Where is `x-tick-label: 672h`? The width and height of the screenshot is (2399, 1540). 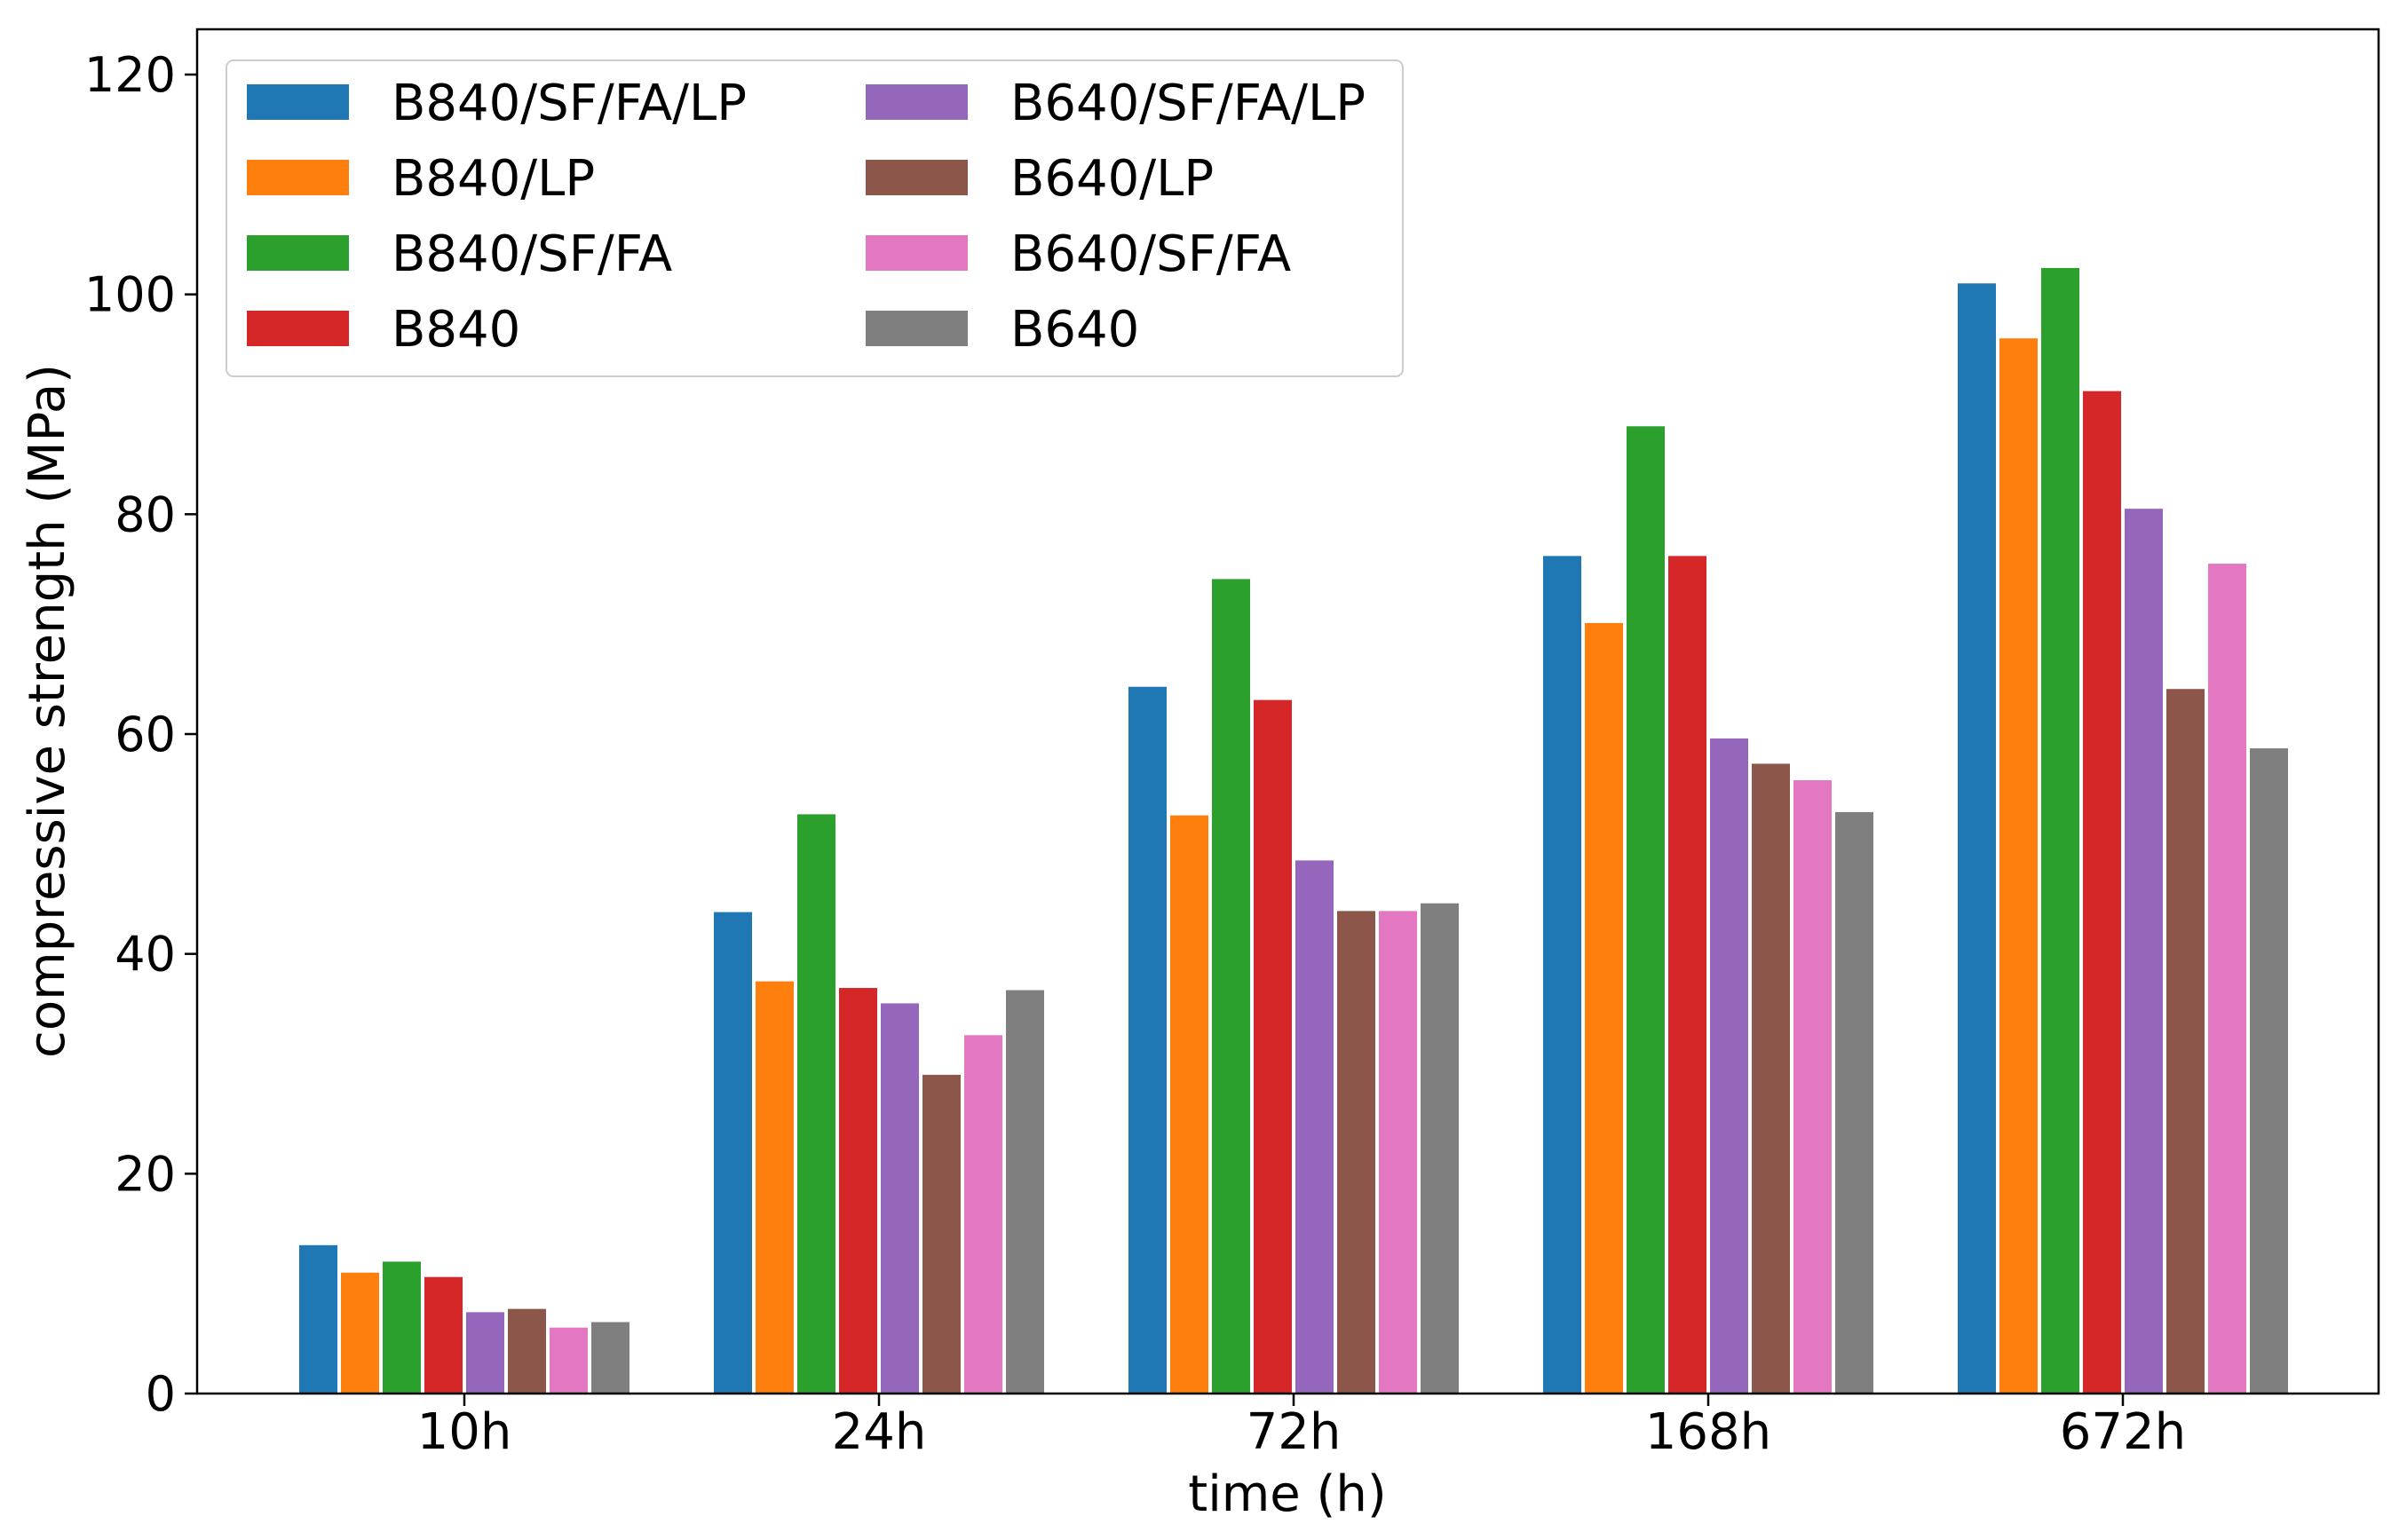
x-tick-label: 672h is located at coordinates (2123, 1432).